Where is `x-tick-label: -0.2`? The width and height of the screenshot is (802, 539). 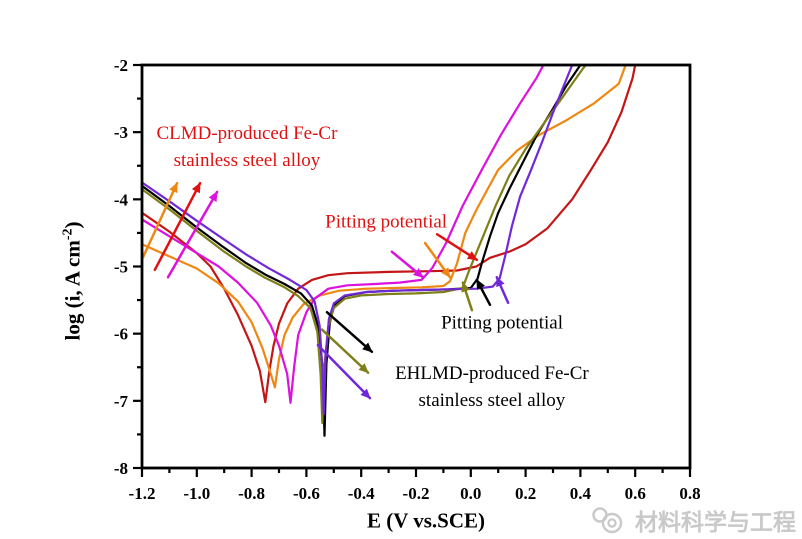 x-tick-label: -0.2 is located at coordinates (416, 493).